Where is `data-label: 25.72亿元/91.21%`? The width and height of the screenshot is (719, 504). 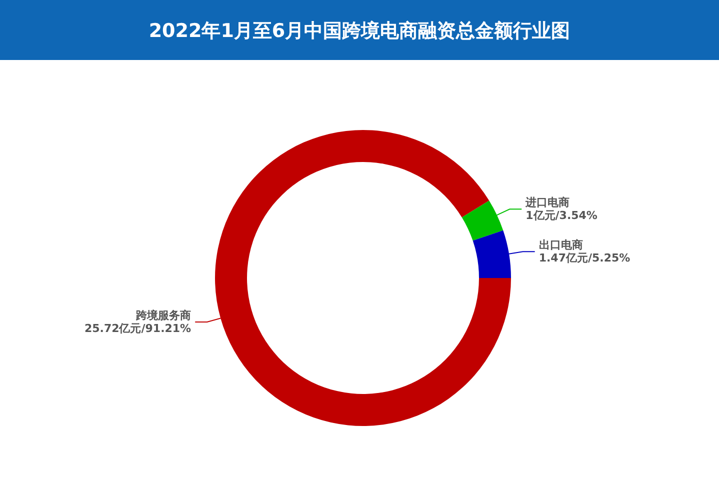
data-label: 25.72亿元/91.21% is located at coordinates (138, 329).